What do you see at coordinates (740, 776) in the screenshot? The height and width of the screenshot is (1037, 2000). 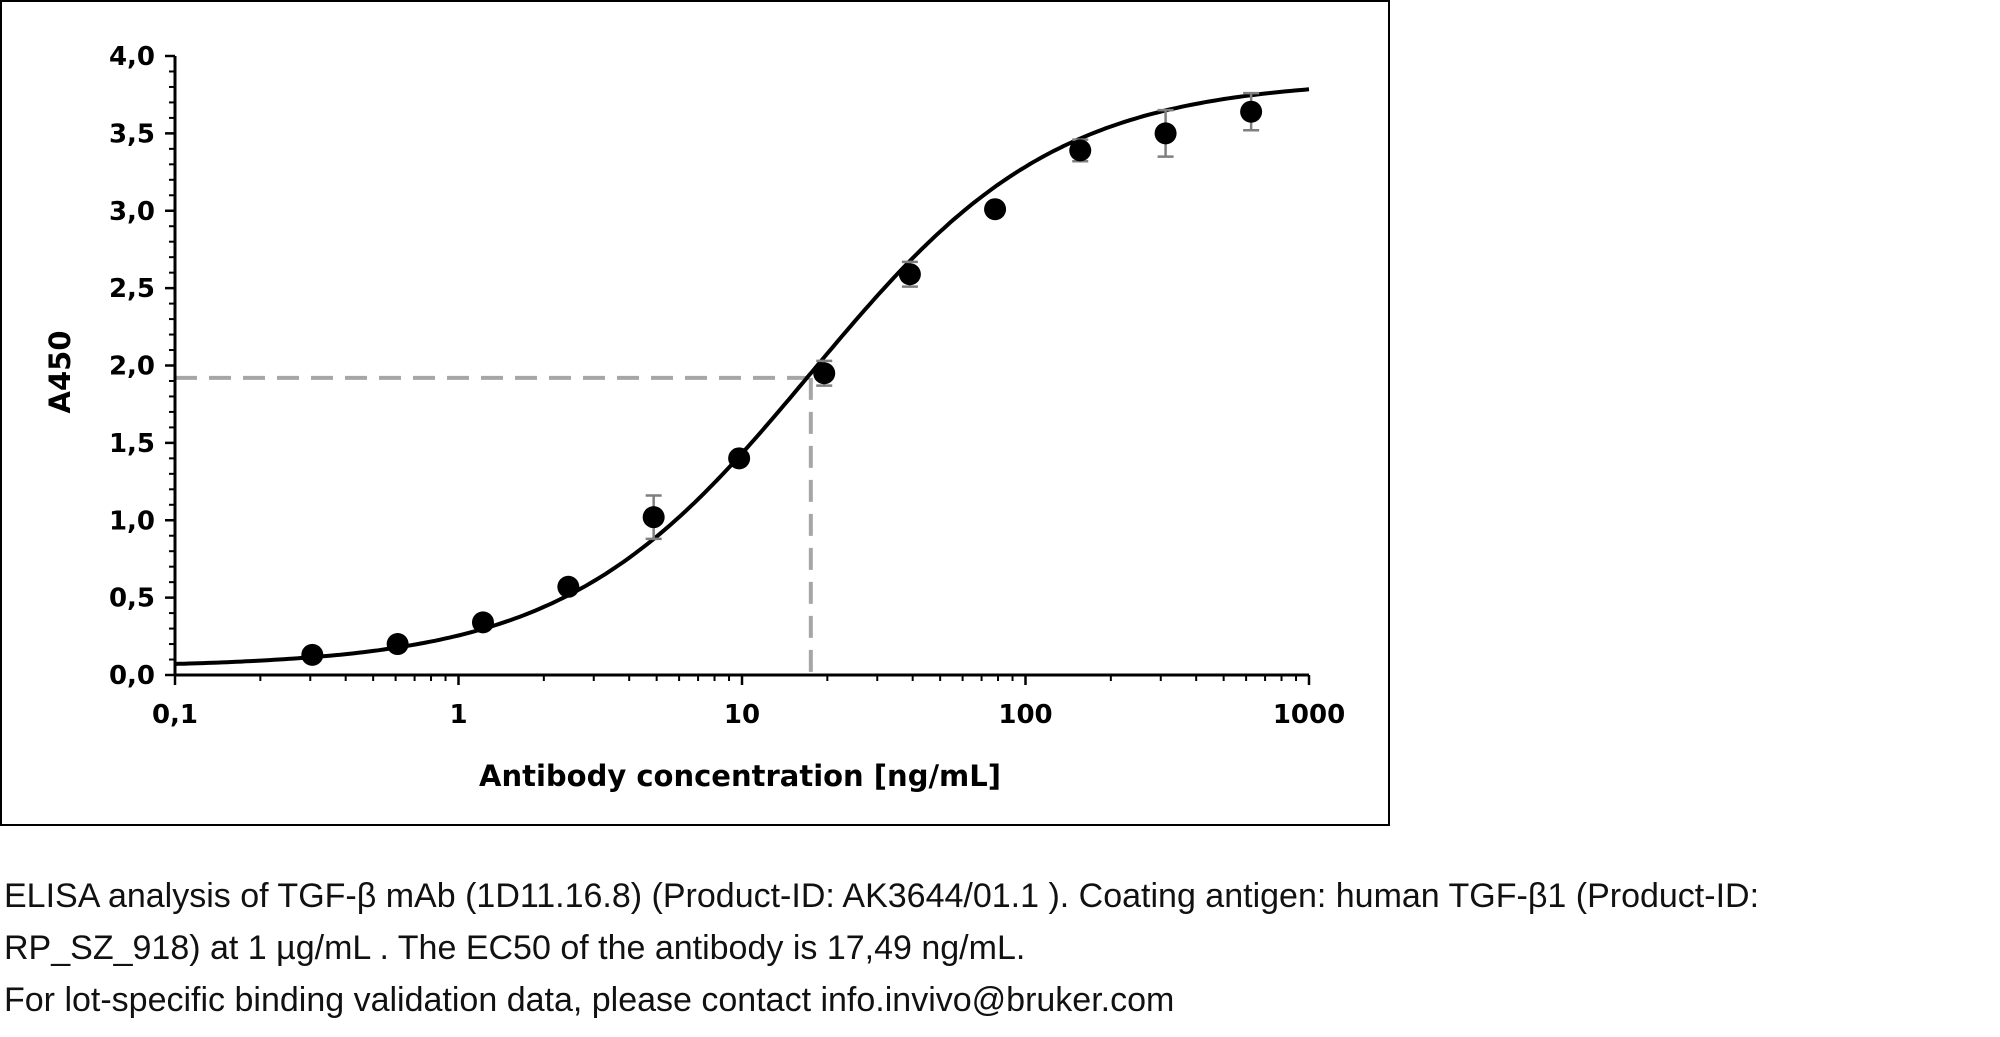 I see `x-axis-title: Antibody concentration [ng/mL]` at bounding box center [740, 776].